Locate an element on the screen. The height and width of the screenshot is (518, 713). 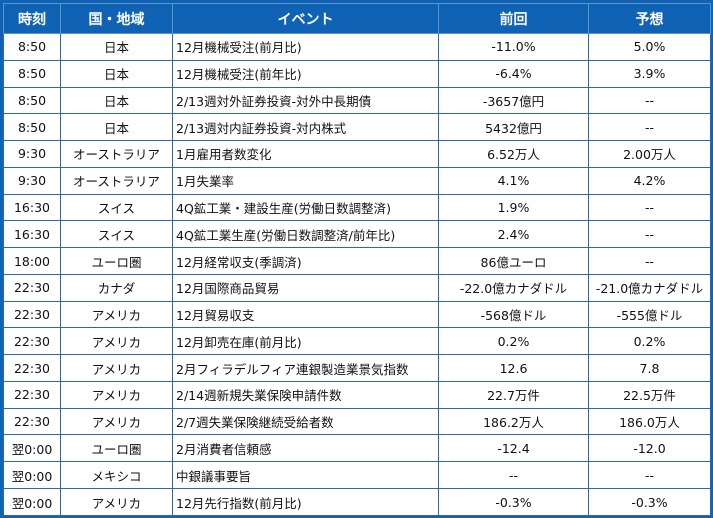
cell-event: 12月卸売在庫(前月比) is located at coordinates (305, 341).